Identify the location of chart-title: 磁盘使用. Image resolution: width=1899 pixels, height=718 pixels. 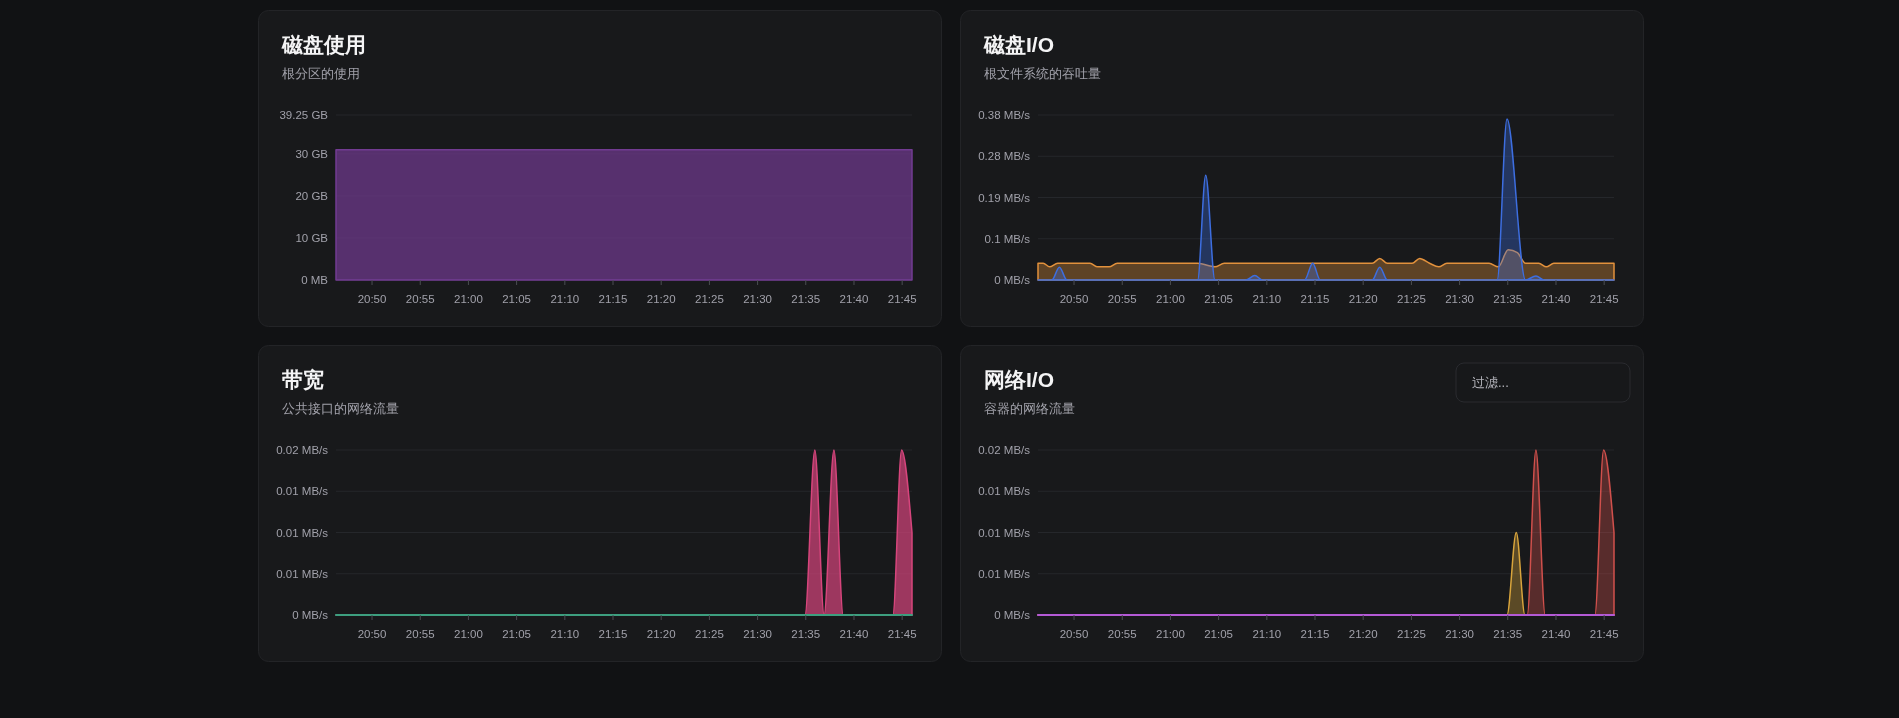
(323, 44).